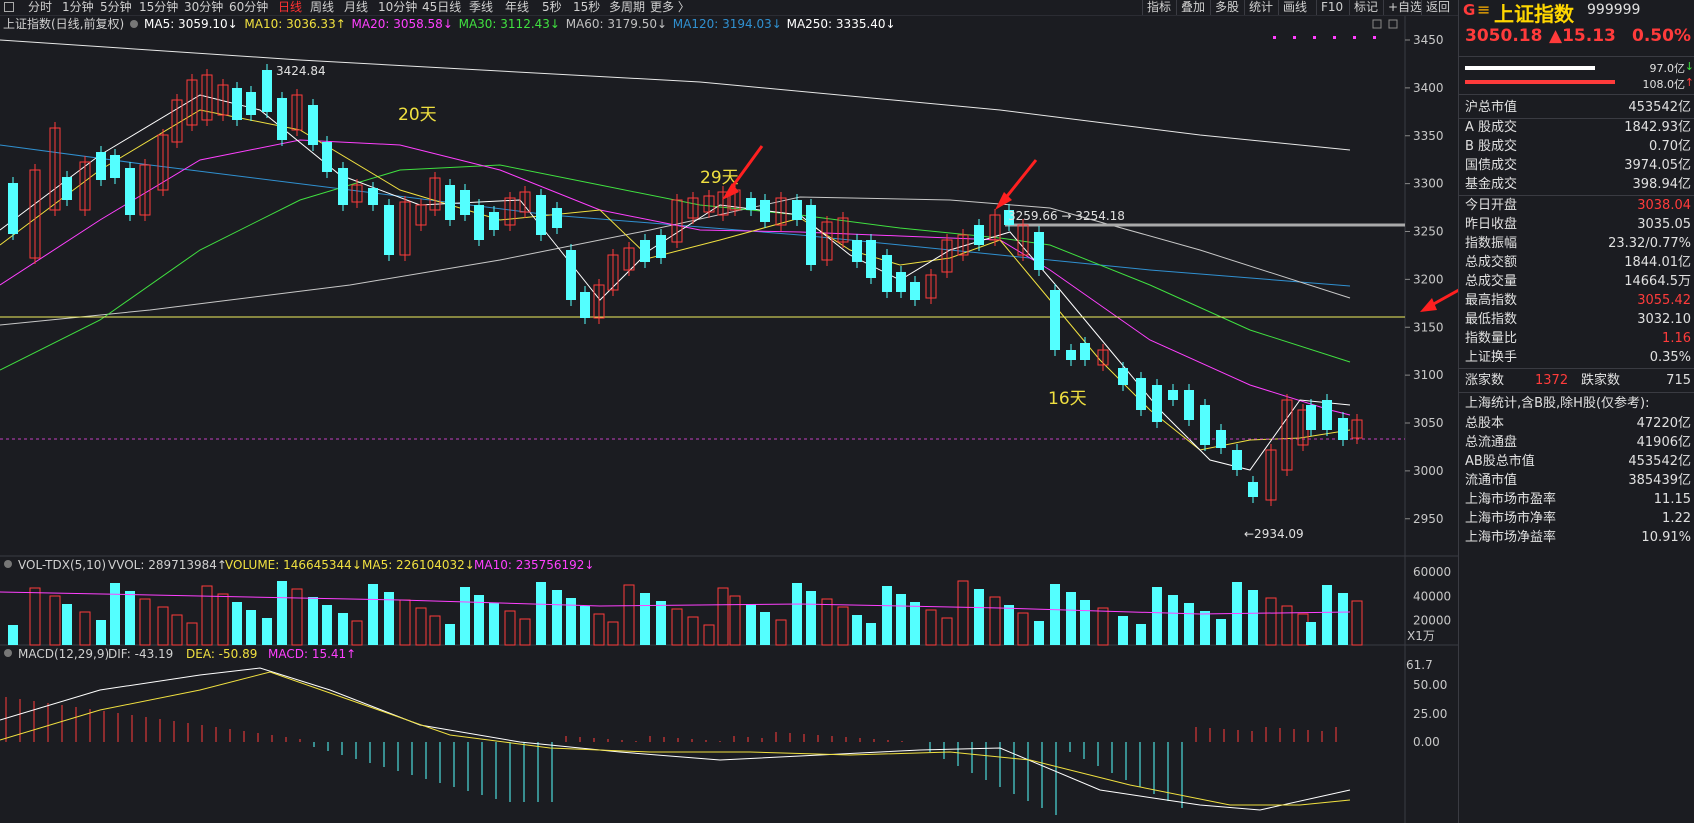 This screenshot has width=1694, height=823. I want to click on volume-settings-dot-icon, so click(8, 564).